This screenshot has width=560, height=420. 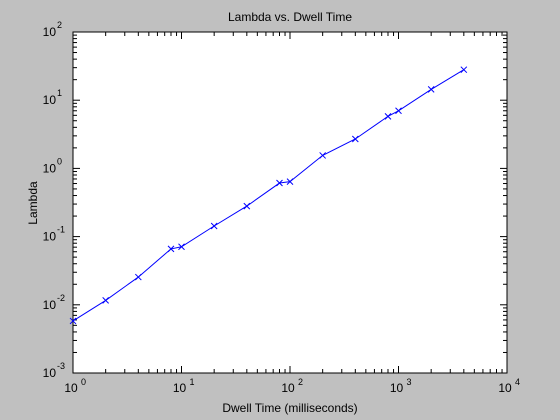 What do you see at coordinates (61, 366) in the screenshot?
I see `y-tick-label-exponent: -3` at bounding box center [61, 366].